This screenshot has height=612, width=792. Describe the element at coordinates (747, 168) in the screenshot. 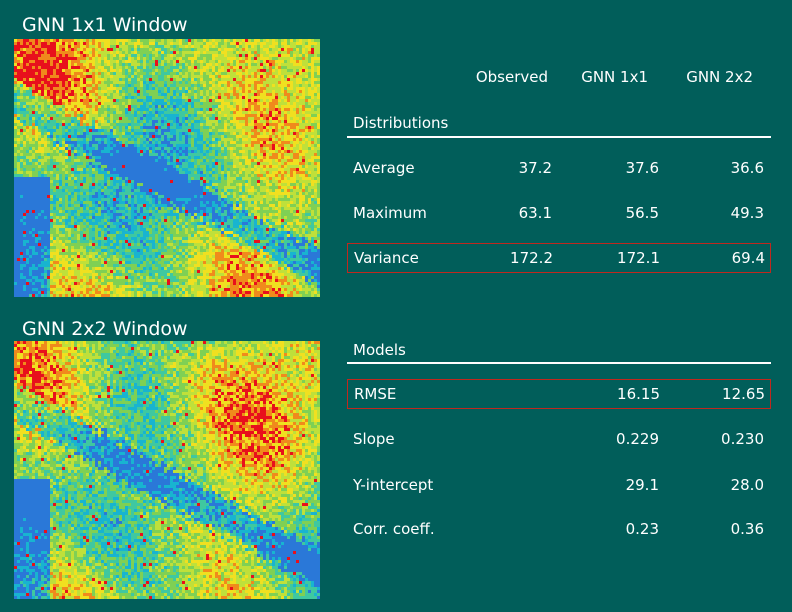

I see `gnn-2x2-value: 36.6` at that location.